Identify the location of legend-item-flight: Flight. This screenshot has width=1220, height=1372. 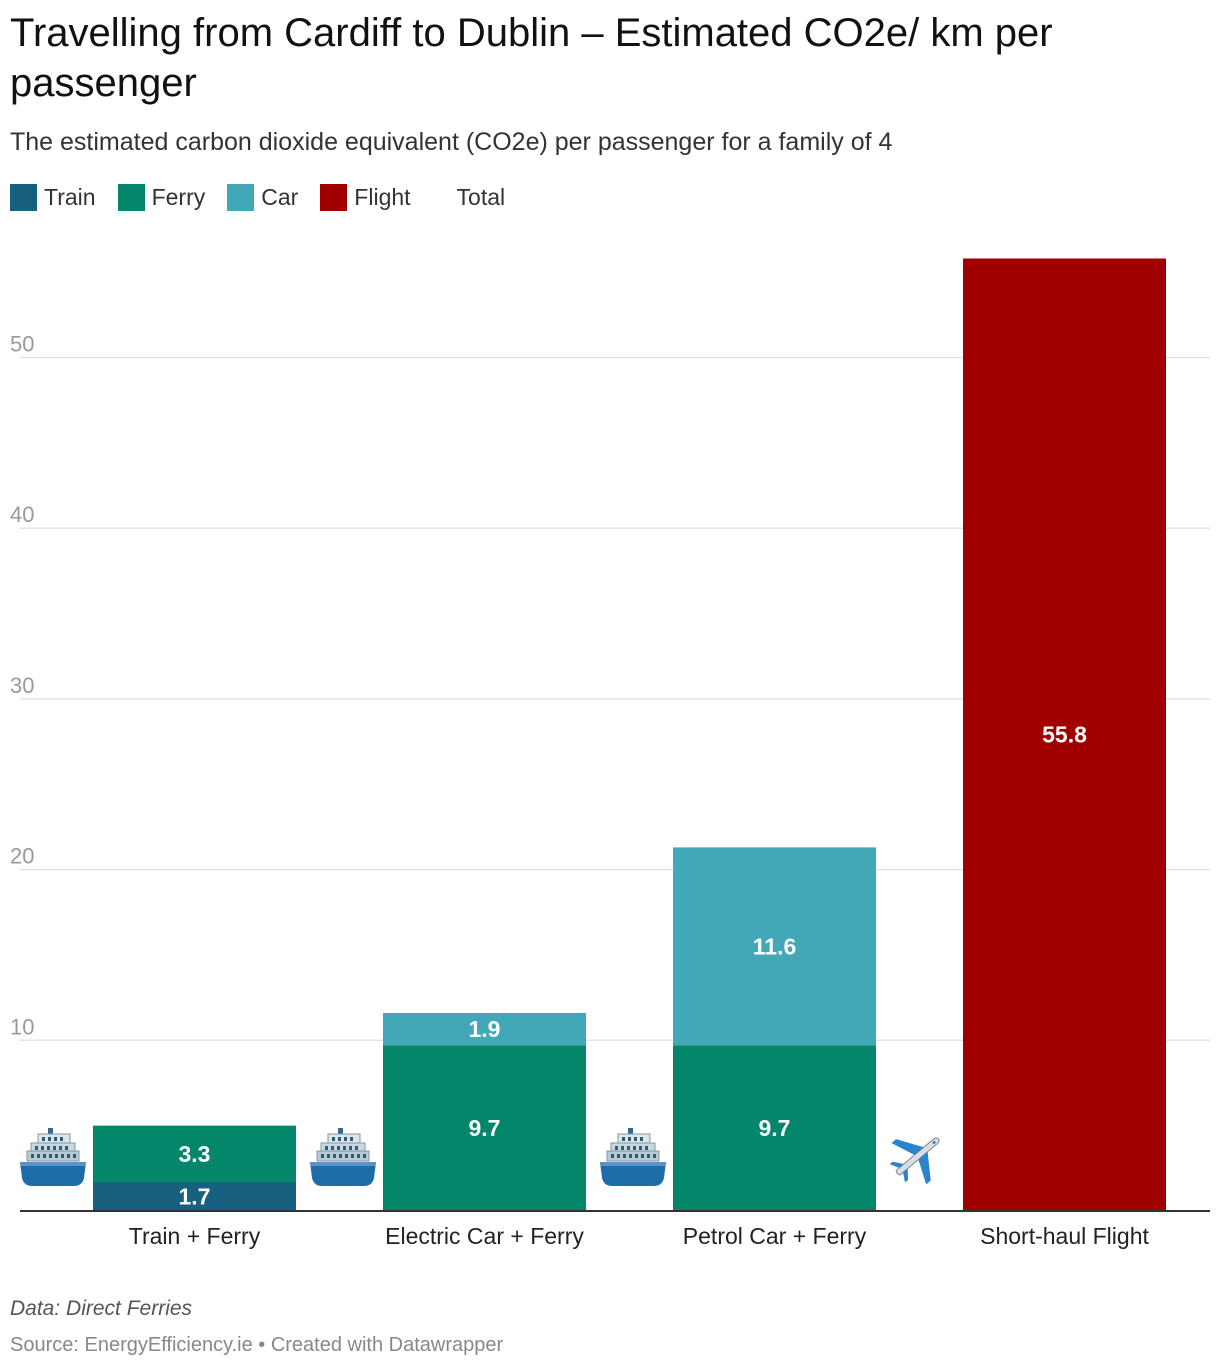
(365, 197).